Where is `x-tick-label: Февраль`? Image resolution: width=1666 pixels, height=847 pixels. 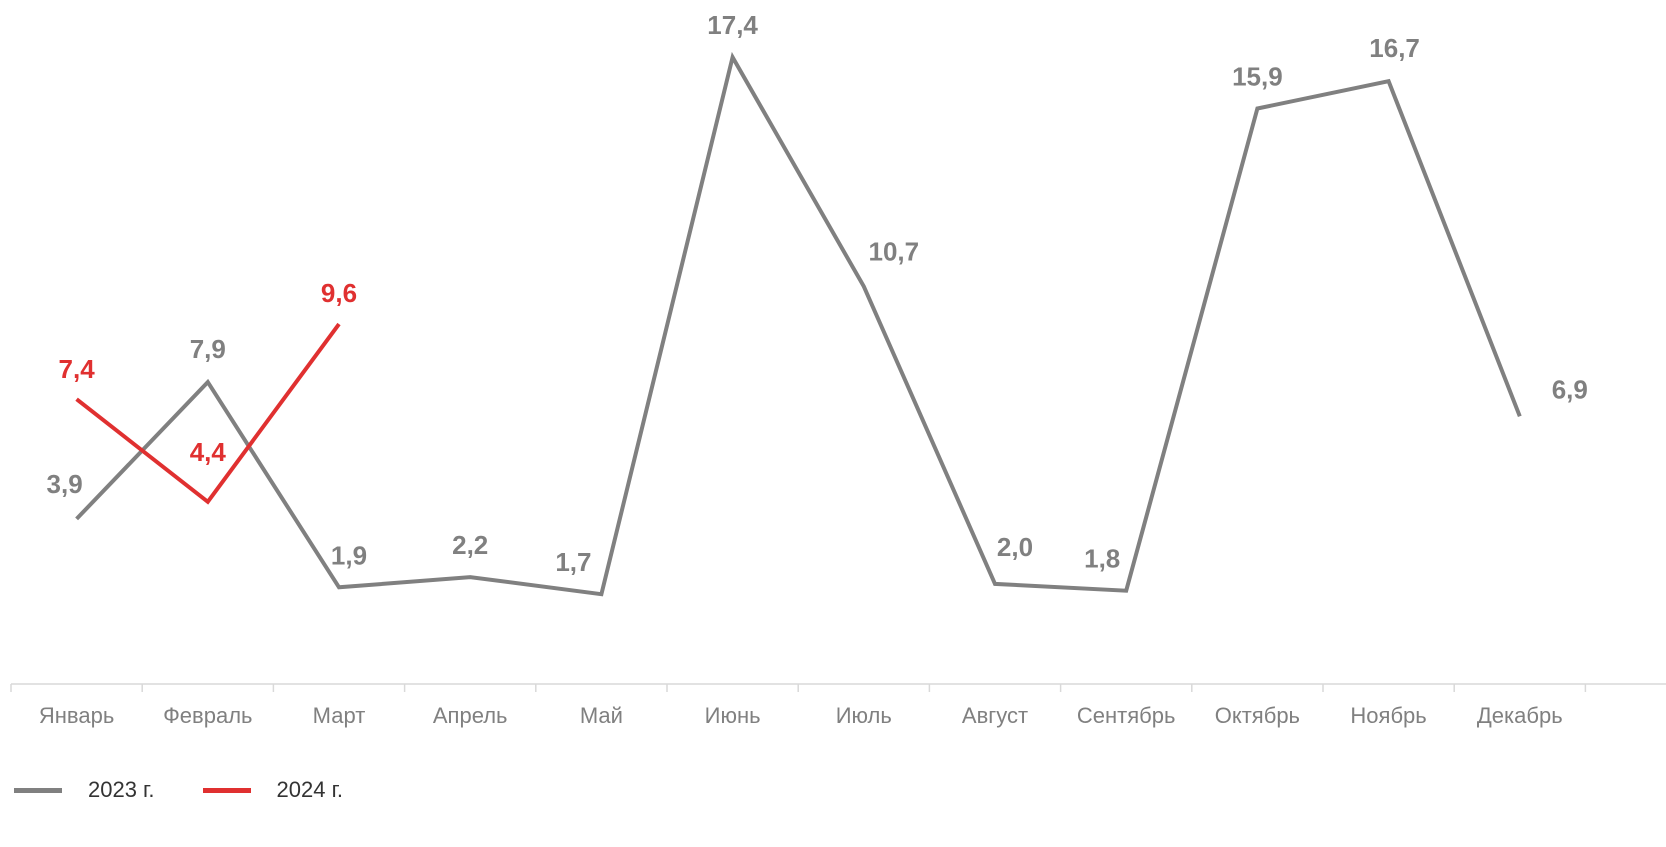
x-tick-label: Февраль is located at coordinates (207, 715).